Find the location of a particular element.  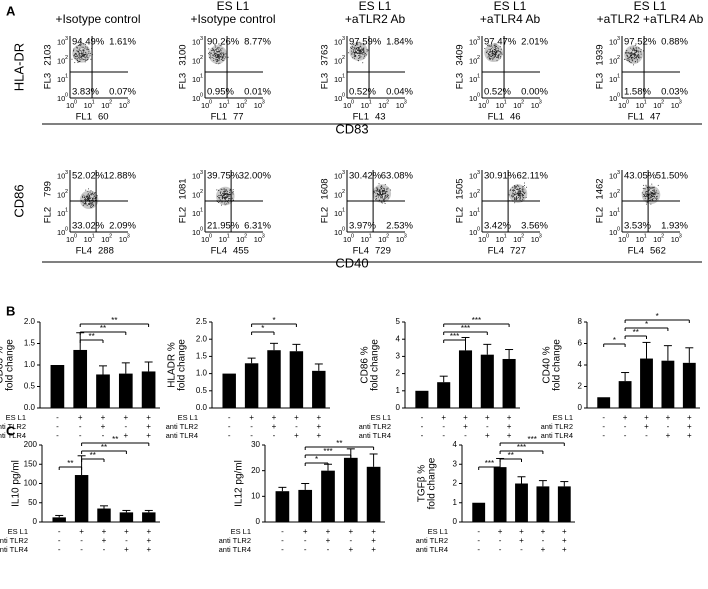

quadrant-percent: 97.59% is located at coordinates (365, 42).